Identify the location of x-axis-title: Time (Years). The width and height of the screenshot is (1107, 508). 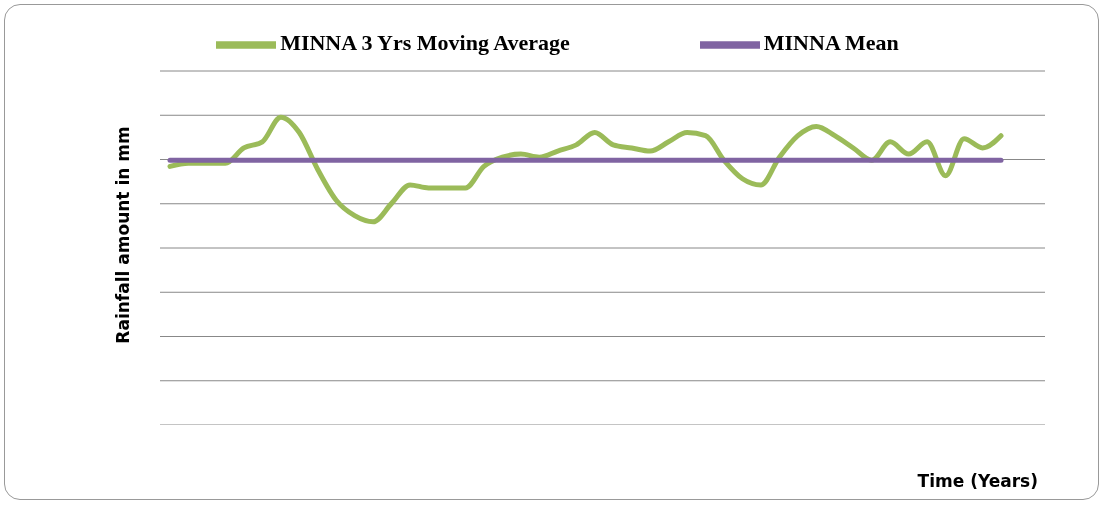
(977, 481).